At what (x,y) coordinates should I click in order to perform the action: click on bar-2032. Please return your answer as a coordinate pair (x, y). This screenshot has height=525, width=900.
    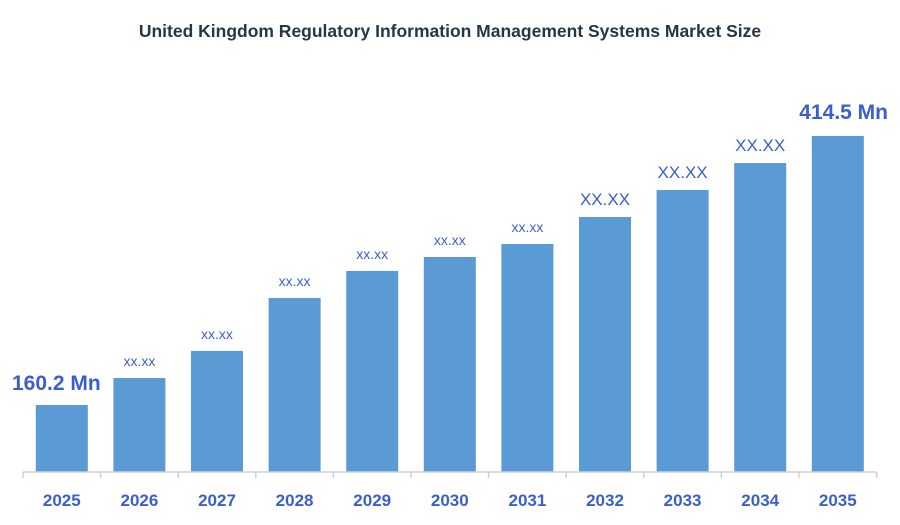
    Looking at the image, I should click on (605, 344).